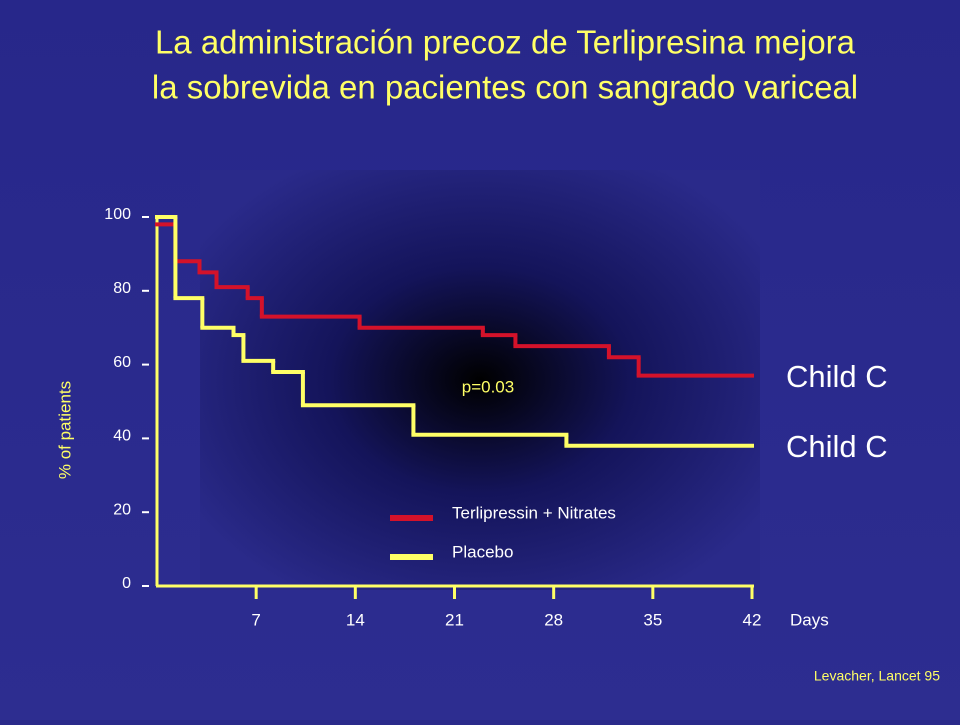  What do you see at coordinates (752, 619) in the screenshot?
I see `x-tick-label: 42` at bounding box center [752, 619].